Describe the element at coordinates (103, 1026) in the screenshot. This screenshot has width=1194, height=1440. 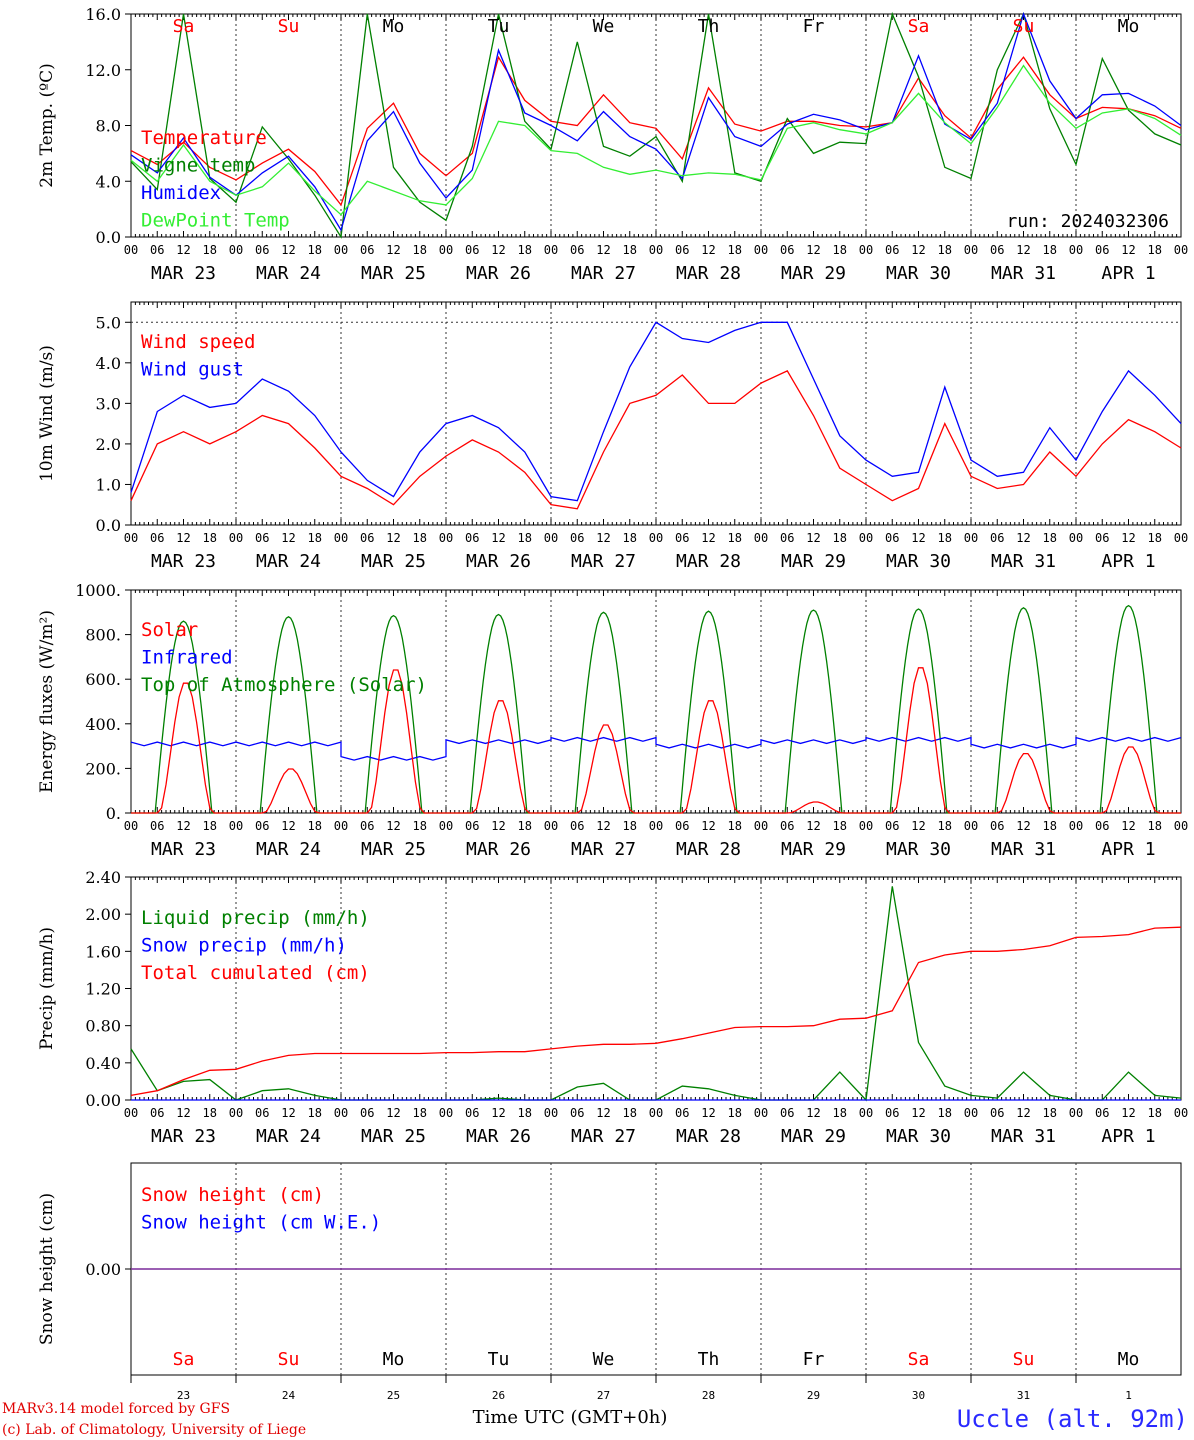
I see `y-tick-label: 0.80` at that location.